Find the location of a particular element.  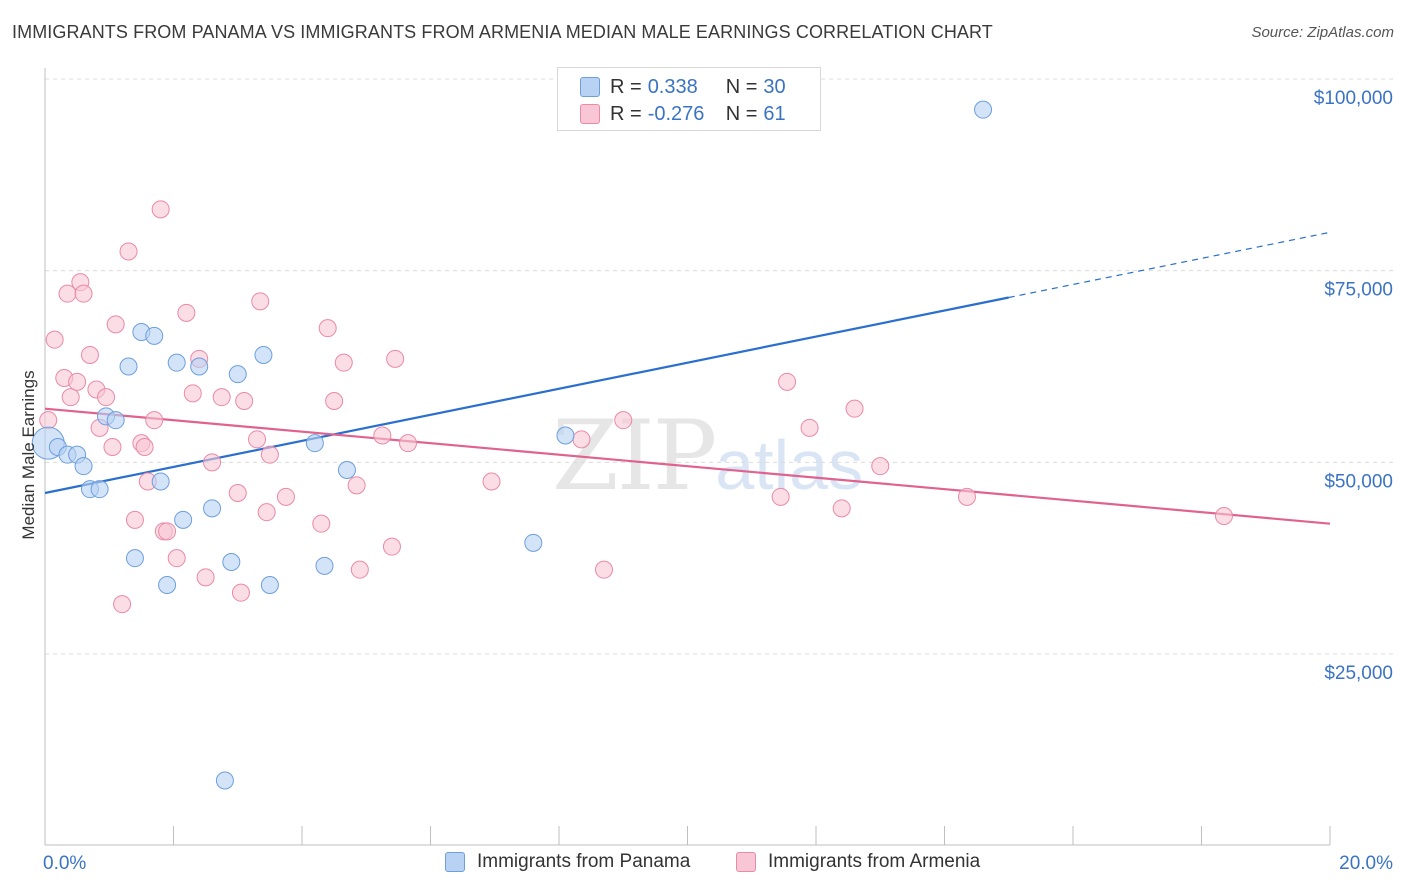

x-tick-label-max: 20.0% is located at coordinates (1366, 863).